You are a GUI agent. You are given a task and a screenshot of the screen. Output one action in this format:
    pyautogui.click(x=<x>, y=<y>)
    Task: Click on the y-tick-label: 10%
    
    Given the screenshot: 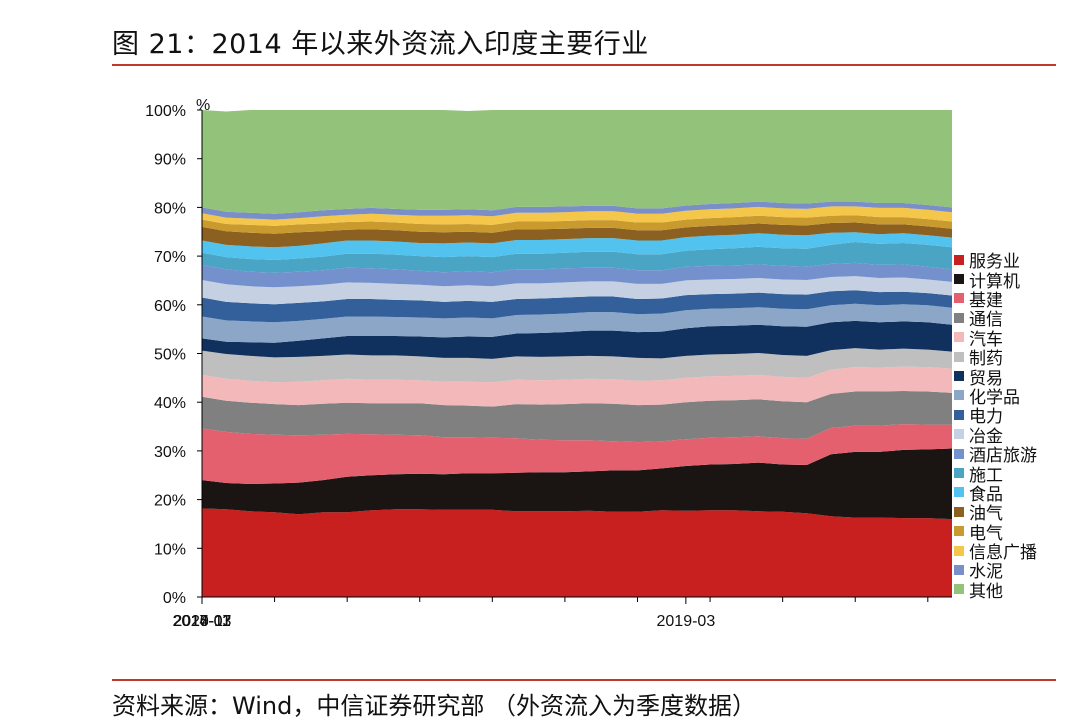 What is the action you would take?
    pyautogui.click(x=170, y=549)
    